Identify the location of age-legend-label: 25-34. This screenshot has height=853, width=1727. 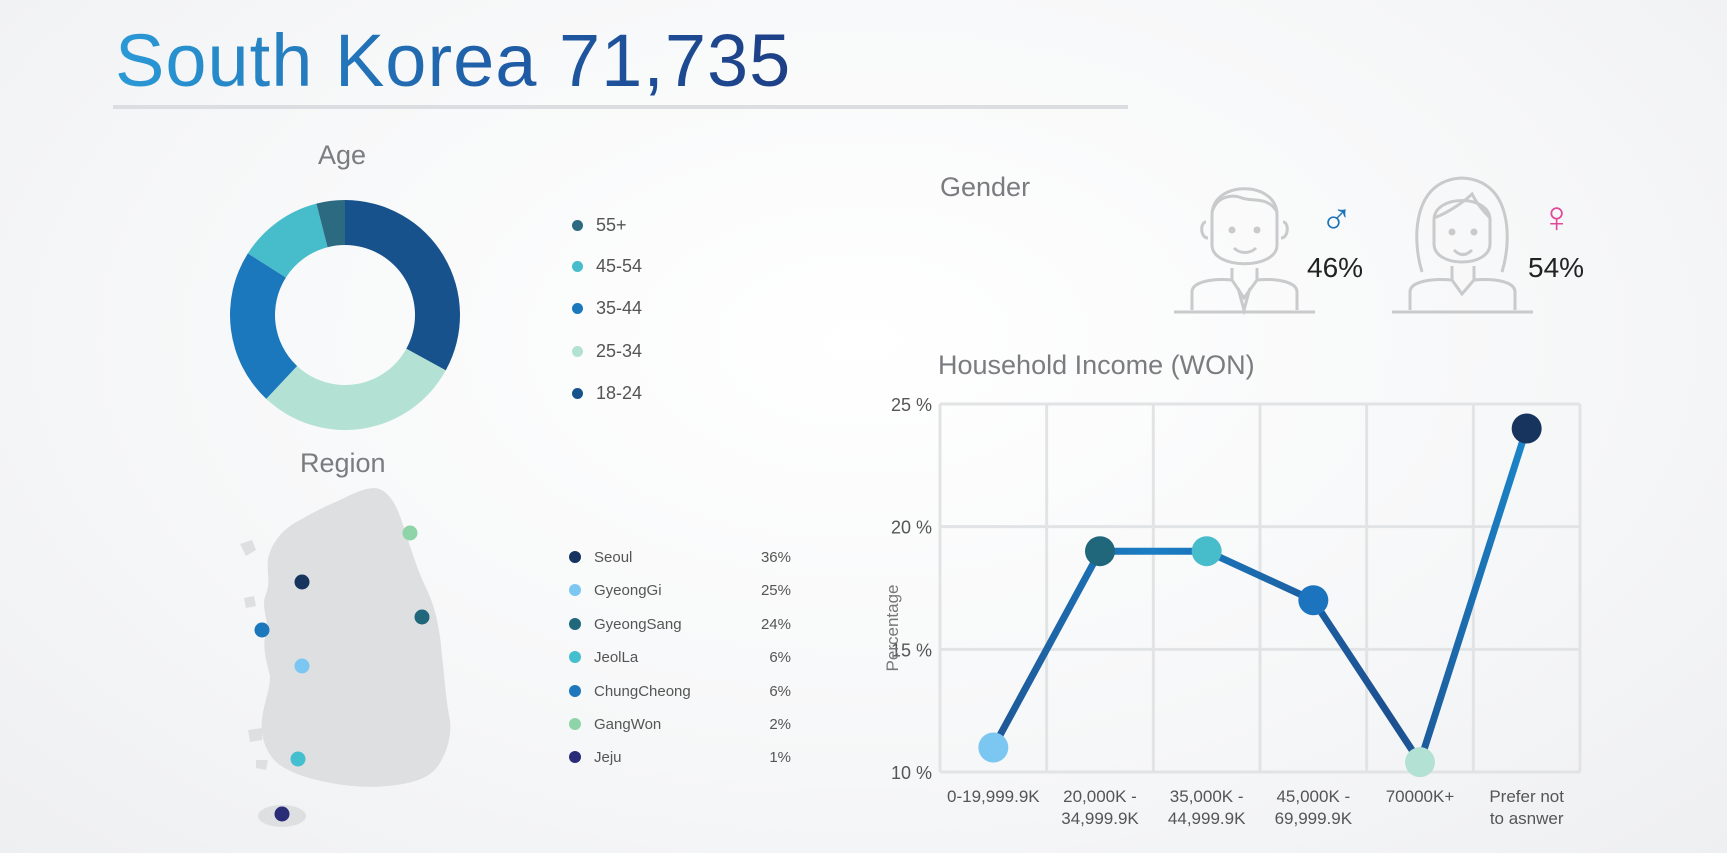
(619, 351).